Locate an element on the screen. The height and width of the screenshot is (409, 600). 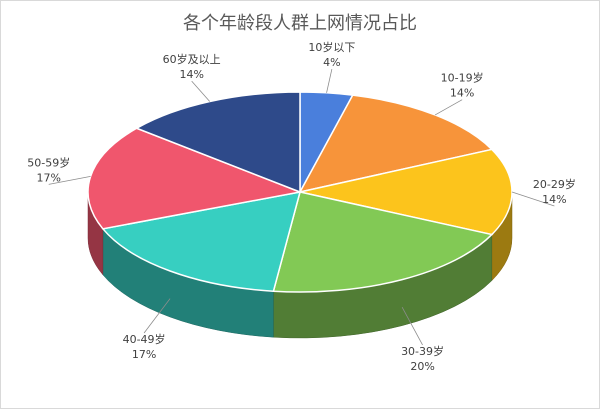
data-label-name: 10岁以下 is located at coordinates (331, 47).